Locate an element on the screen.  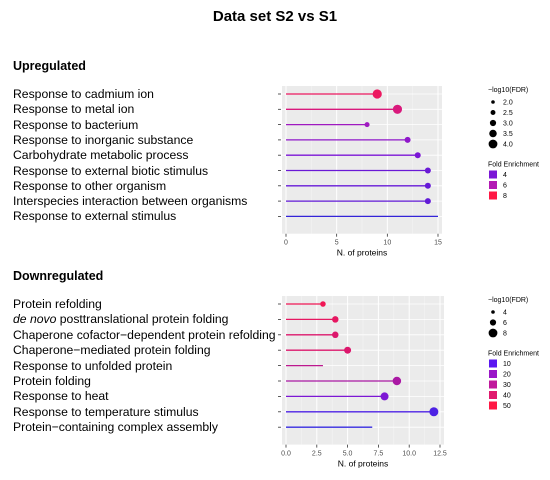
category-label: Response to unfolded protein is located at coordinates (93, 365).